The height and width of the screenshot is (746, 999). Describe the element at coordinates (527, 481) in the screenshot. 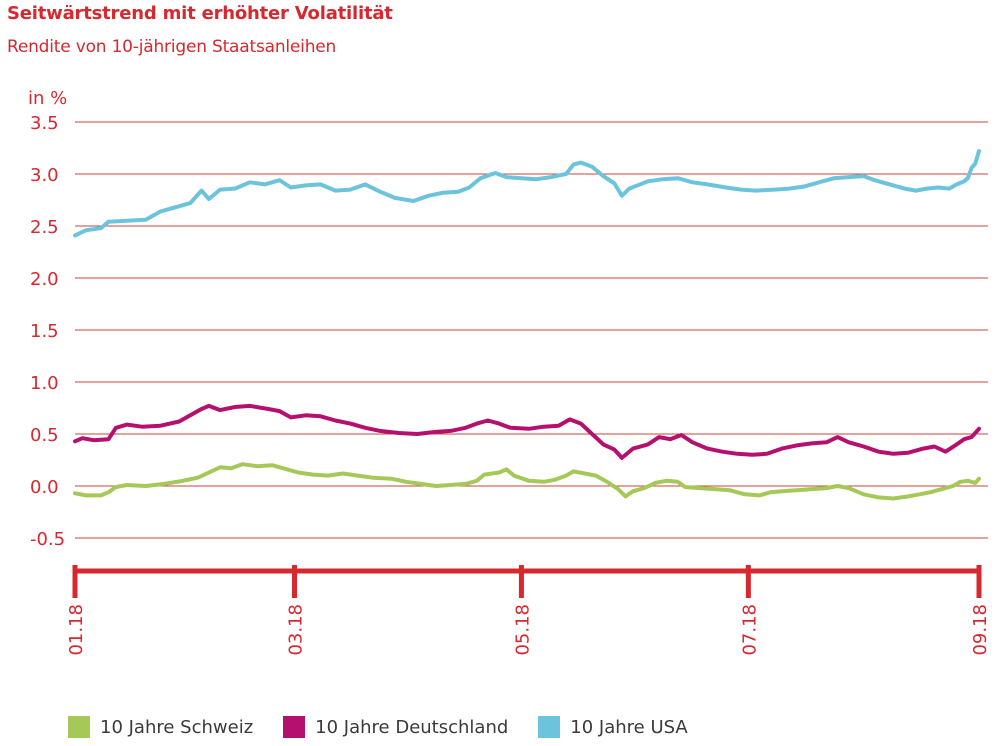

I see `series-line-schweiz` at that location.